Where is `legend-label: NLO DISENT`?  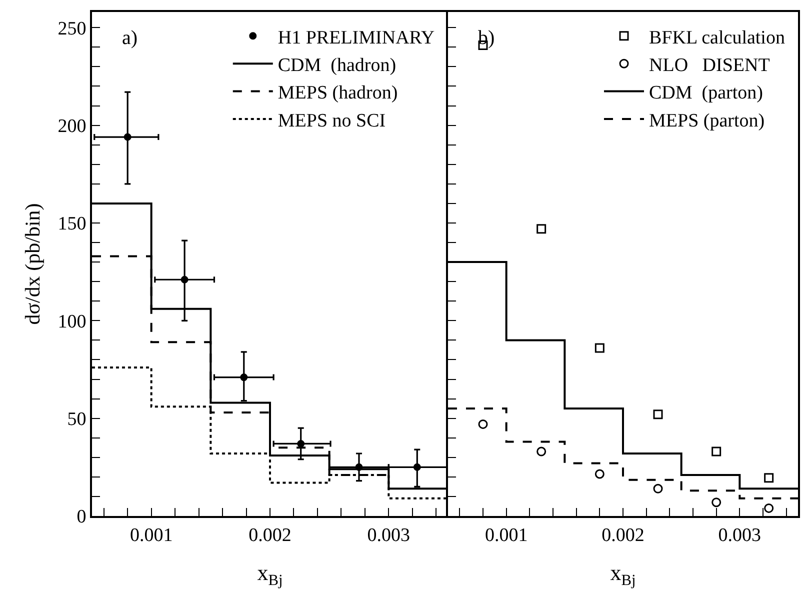
legend-label: NLO DISENT is located at coordinates (709, 65).